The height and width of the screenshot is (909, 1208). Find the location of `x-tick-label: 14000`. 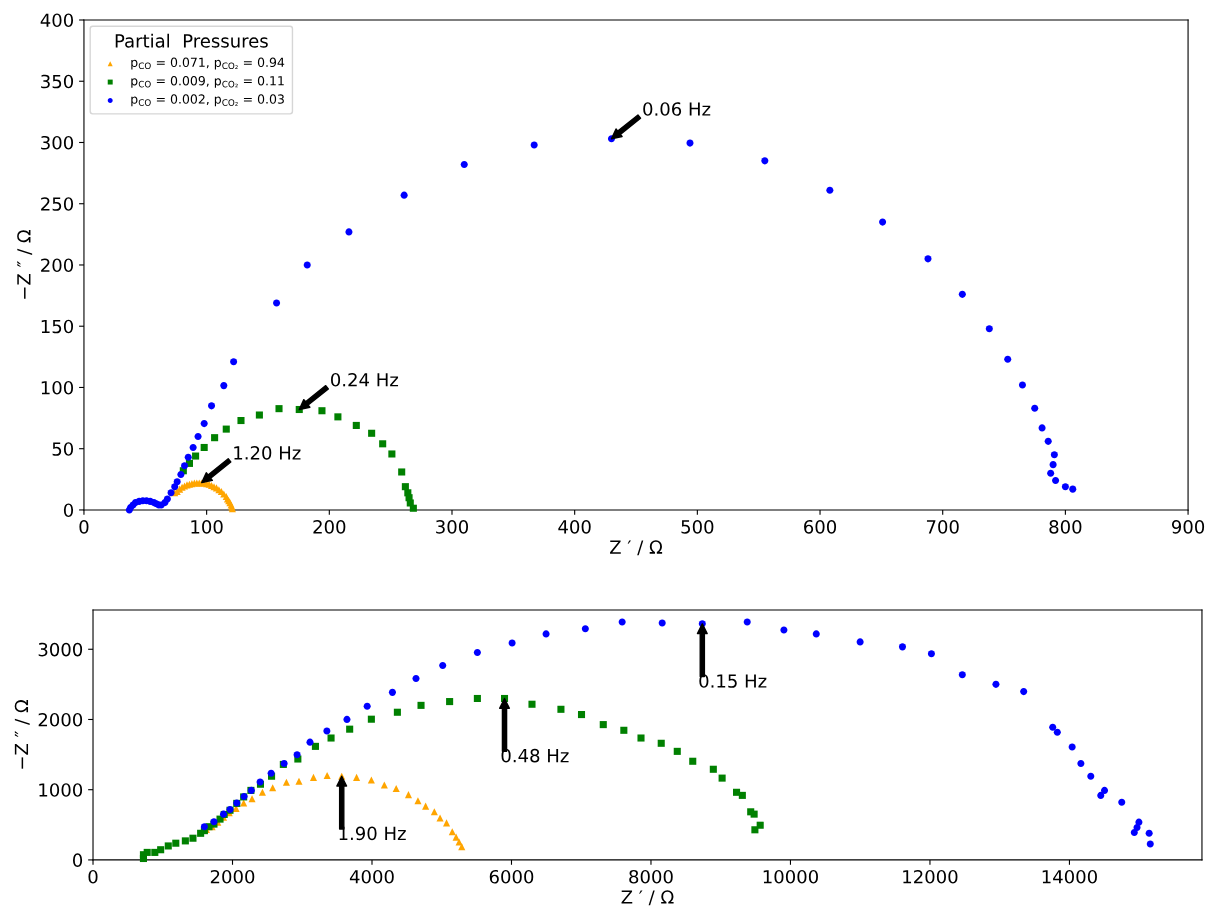

x-tick-label: 14000 is located at coordinates (1069, 876).